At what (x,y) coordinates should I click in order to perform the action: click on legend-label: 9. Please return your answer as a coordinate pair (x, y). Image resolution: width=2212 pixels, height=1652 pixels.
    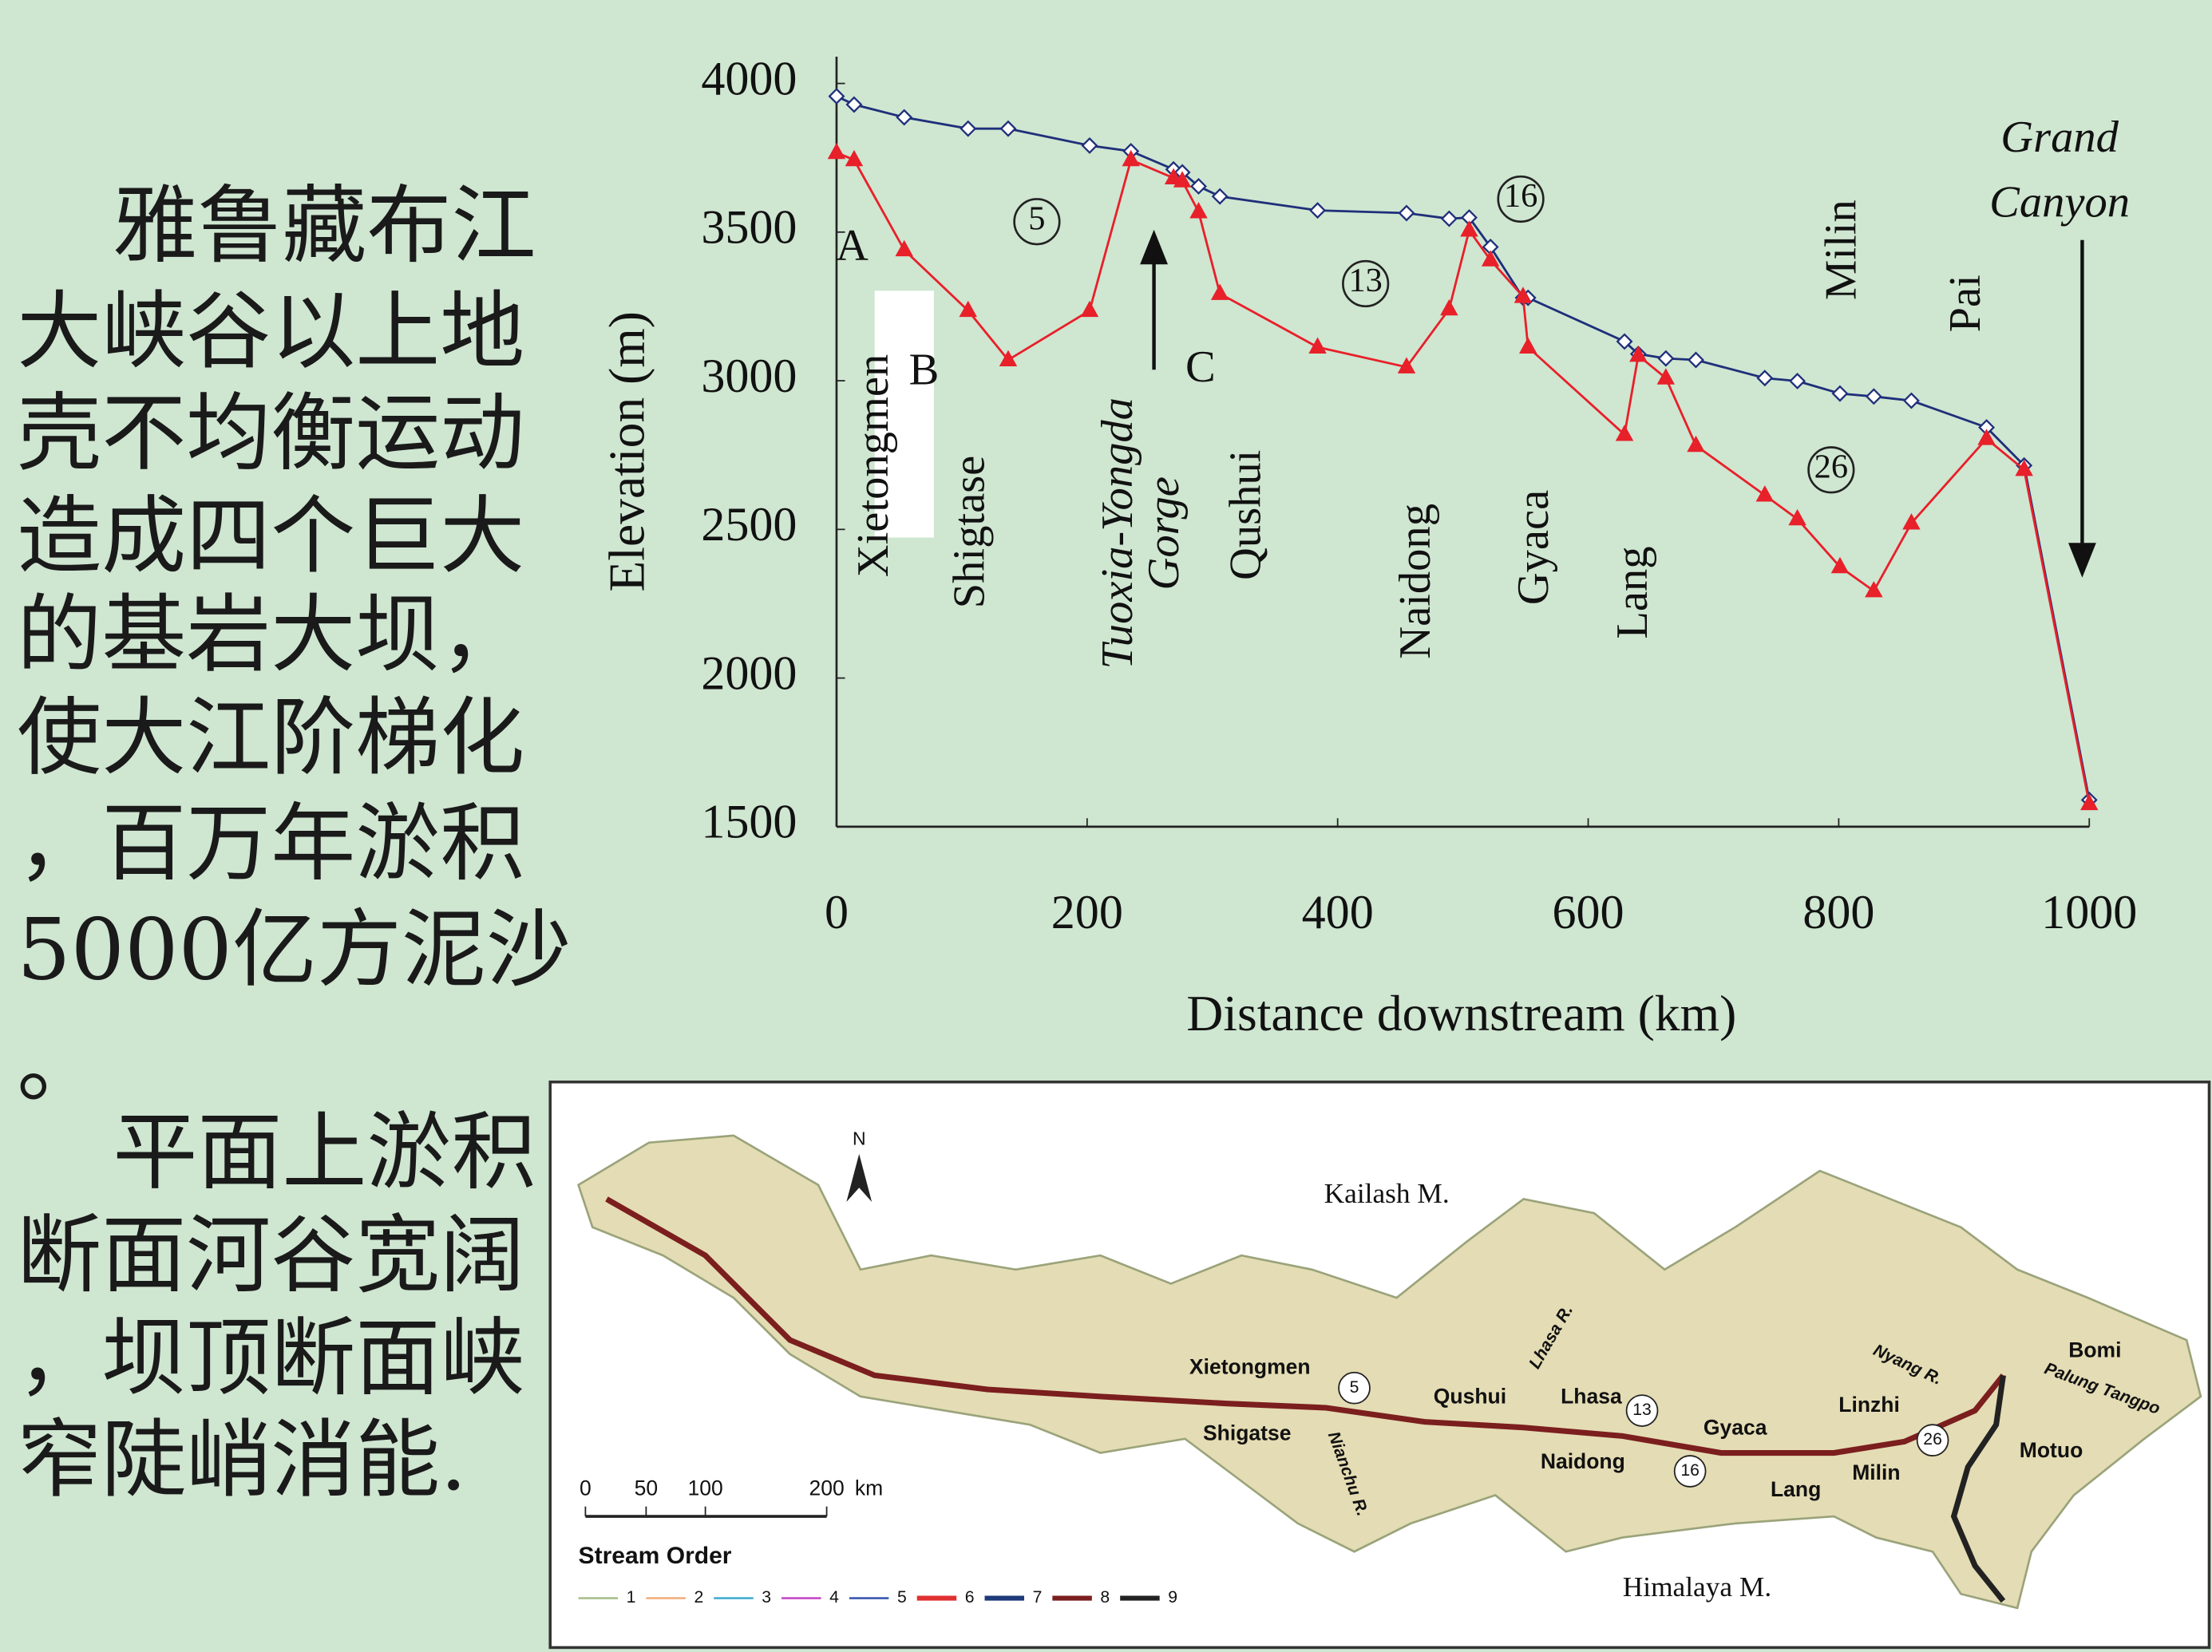
    Looking at the image, I should click on (1172, 1597).